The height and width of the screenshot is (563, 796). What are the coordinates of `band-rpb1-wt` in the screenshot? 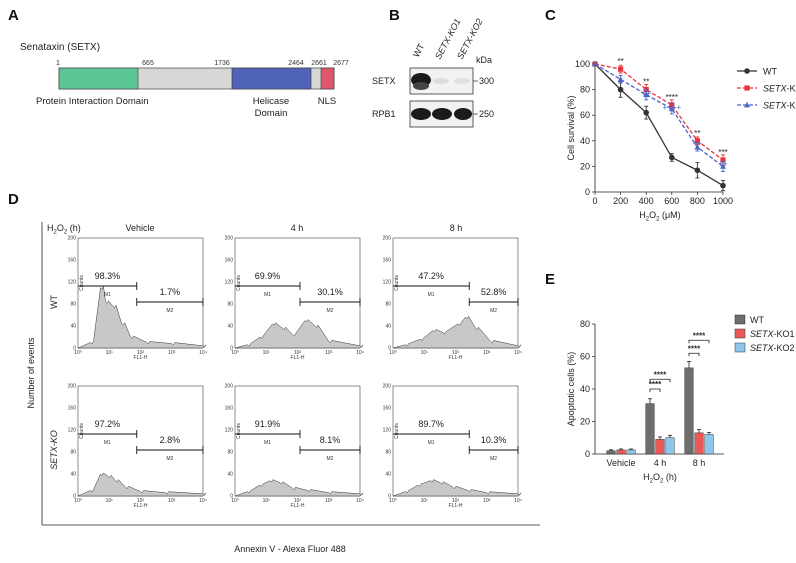 It's located at (421, 114).